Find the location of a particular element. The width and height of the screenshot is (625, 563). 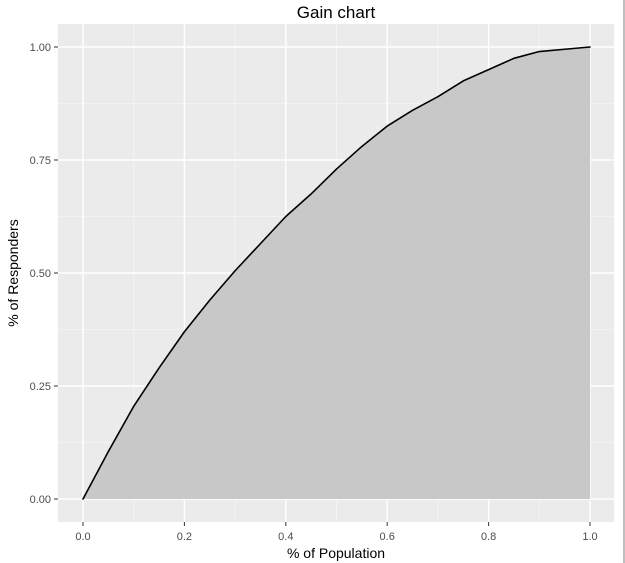

x-axis-title: % of Population is located at coordinates (336, 553).